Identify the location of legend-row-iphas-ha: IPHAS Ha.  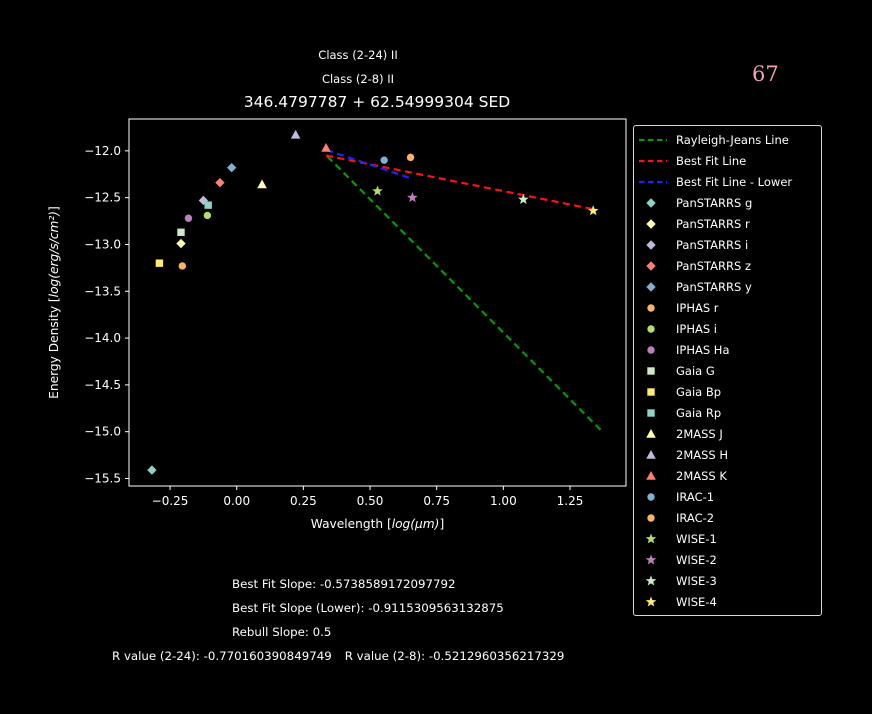
(729, 349).